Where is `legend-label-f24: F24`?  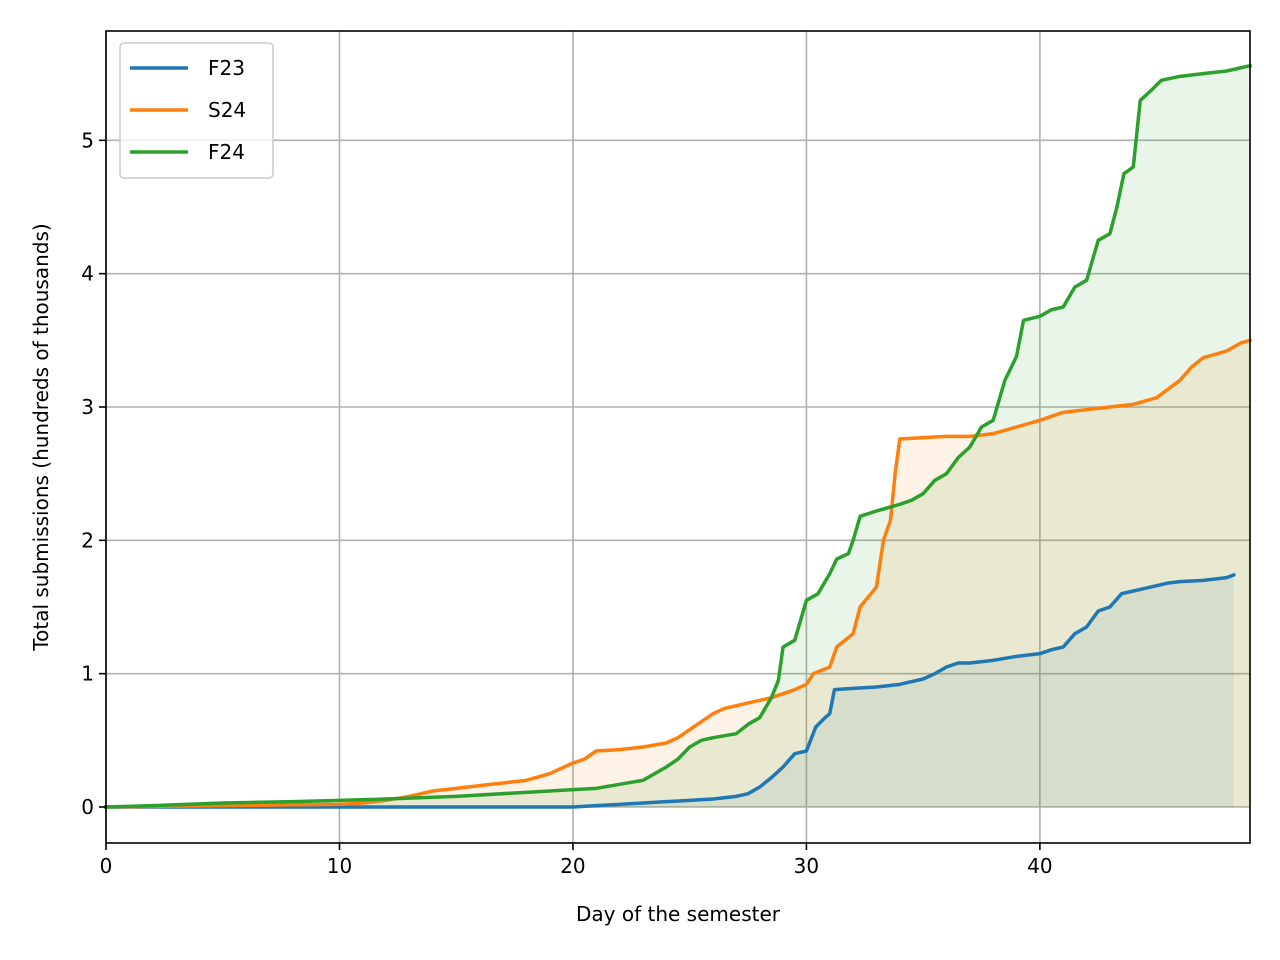 legend-label-f24: F24 is located at coordinates (226, 152).